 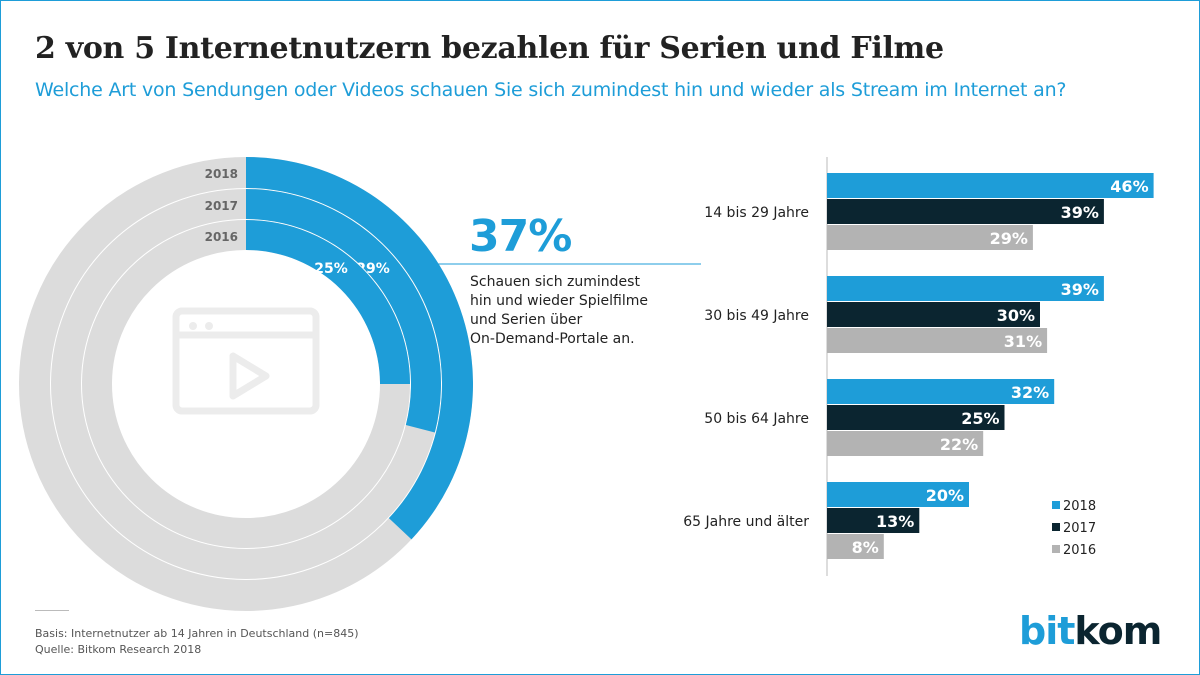 I want to click on desc-line: und Serien über, so click(x=526, y=320).